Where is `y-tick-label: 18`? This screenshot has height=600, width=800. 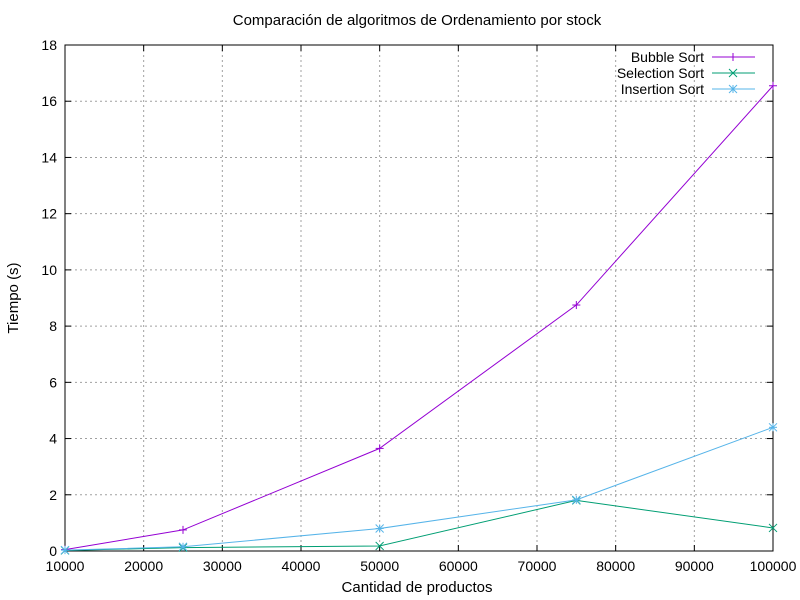 y-tick-label: 18 is located at coordinates (49, 45).